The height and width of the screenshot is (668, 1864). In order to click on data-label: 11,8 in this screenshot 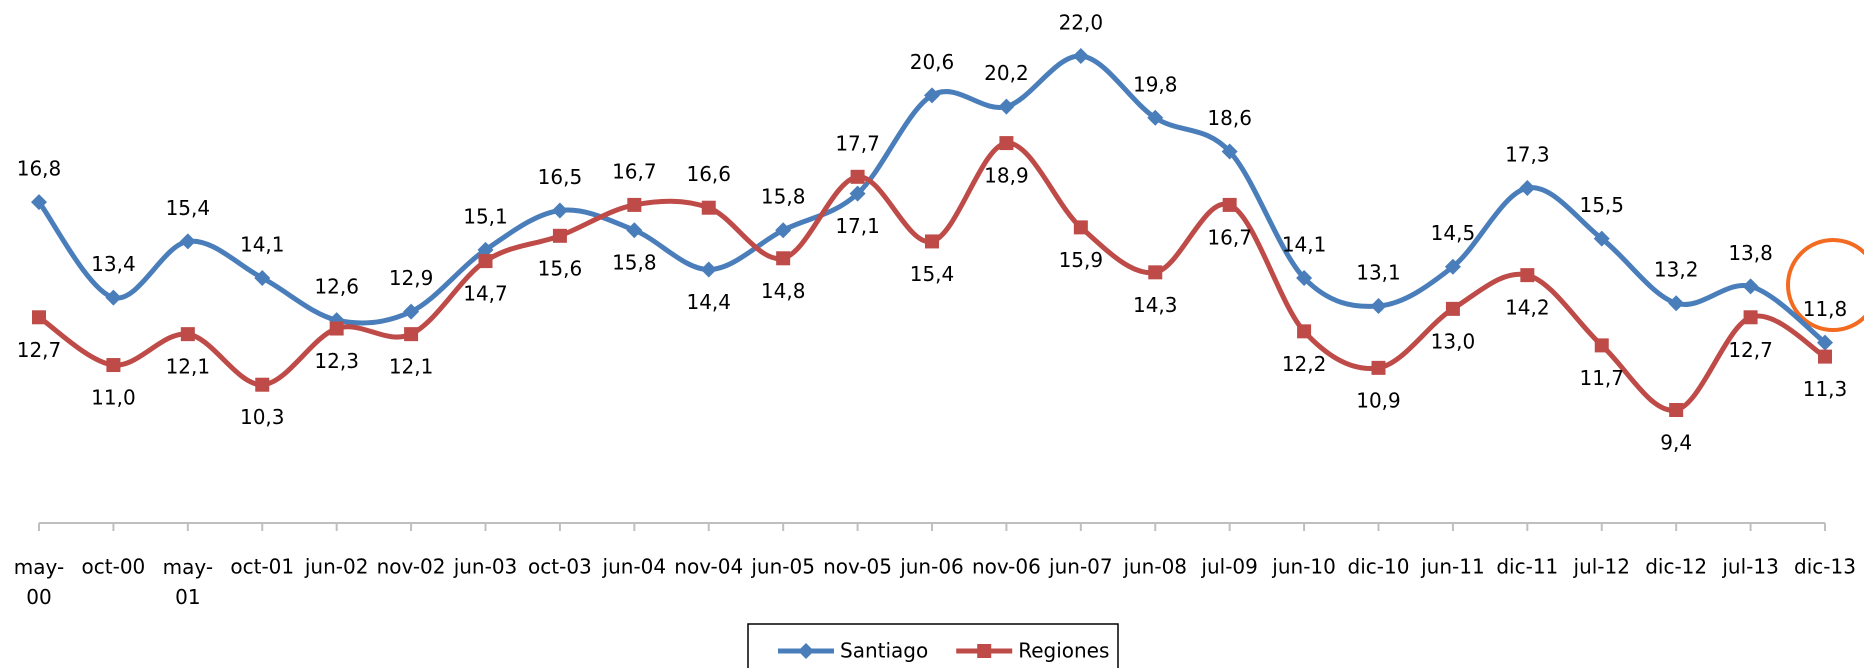, I will do `click(1825, 309)`.